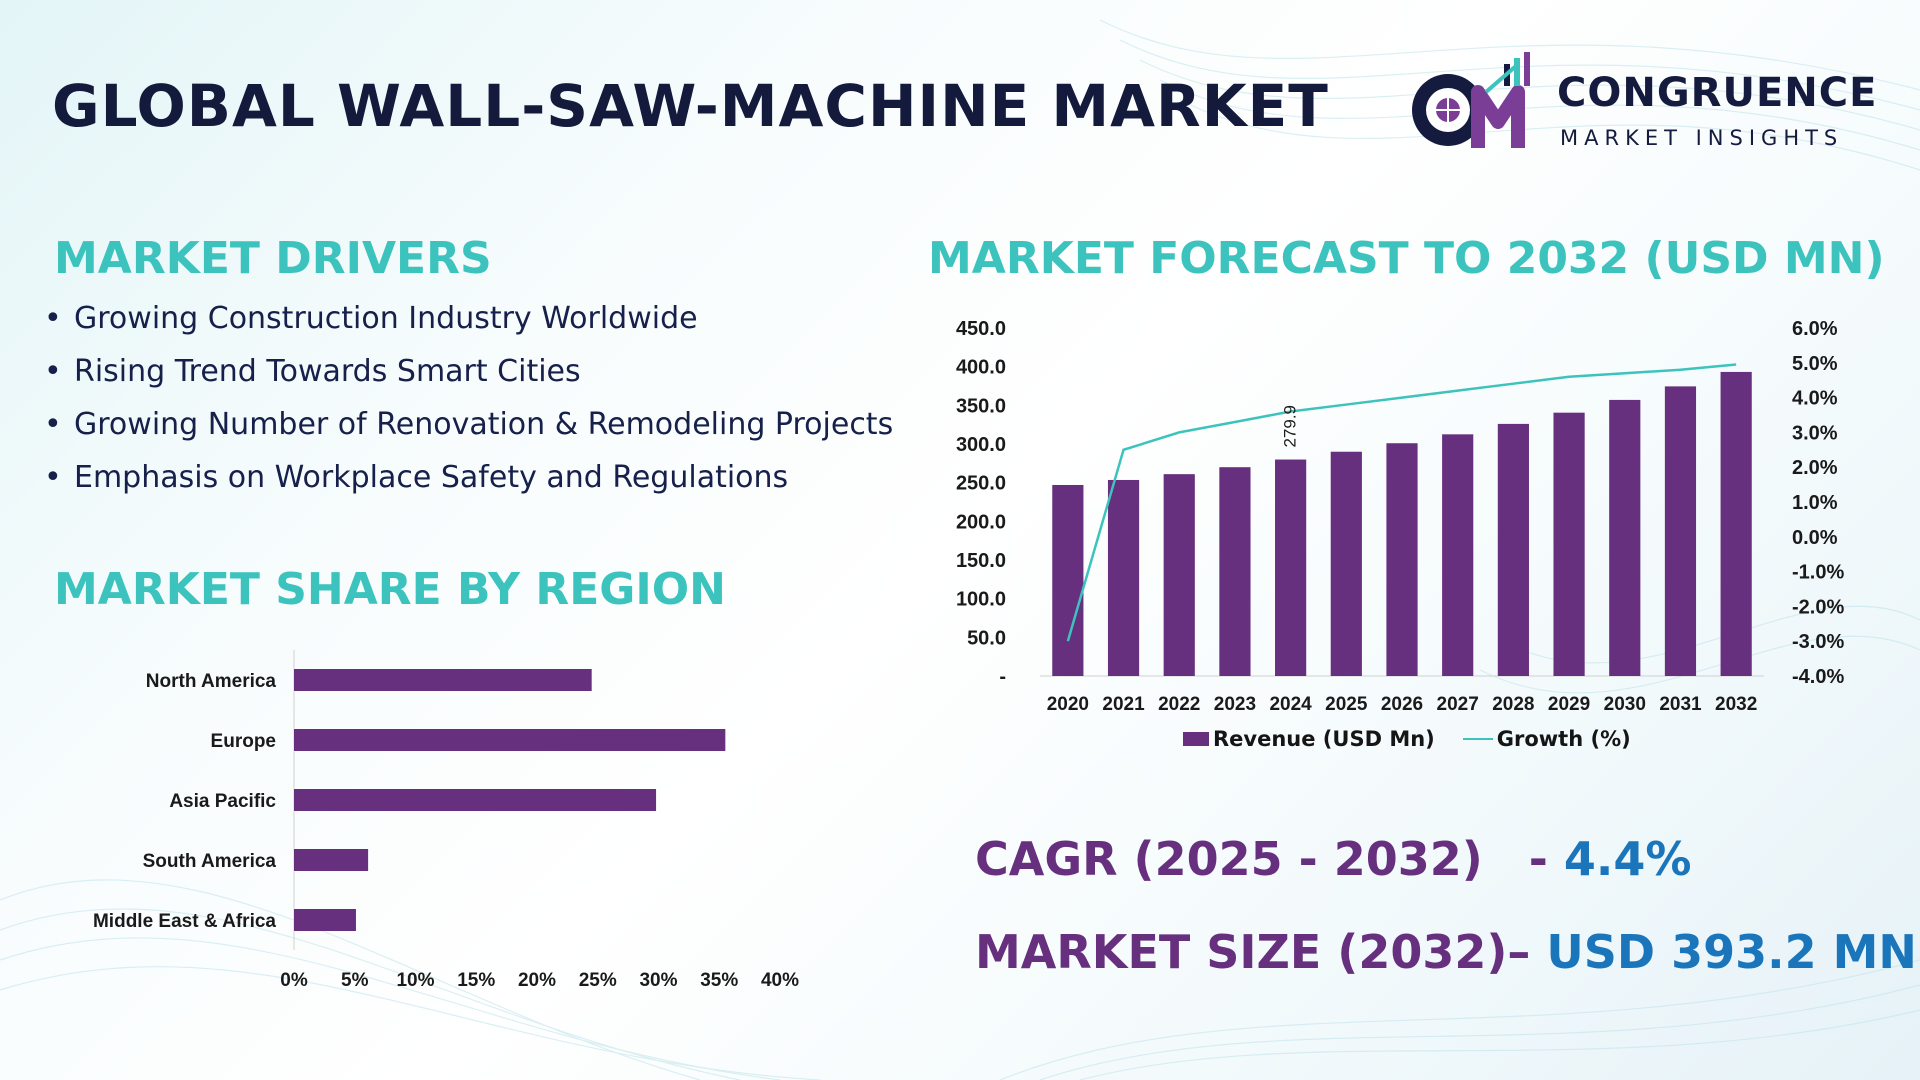 Image resolution: width=1920 pixels, height=1080 pixels. Describe the element at coordinates (222, 801) in the screenshot. I see `category-label: Asia Pacific` at that location.